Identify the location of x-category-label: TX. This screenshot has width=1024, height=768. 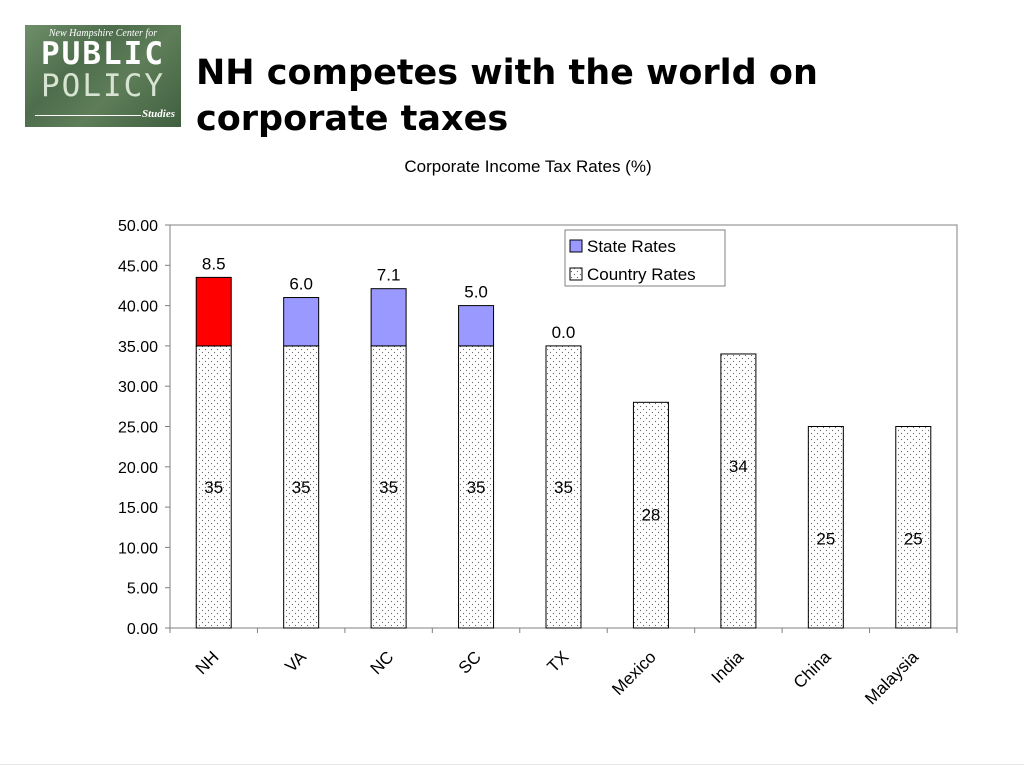
(558, 661).